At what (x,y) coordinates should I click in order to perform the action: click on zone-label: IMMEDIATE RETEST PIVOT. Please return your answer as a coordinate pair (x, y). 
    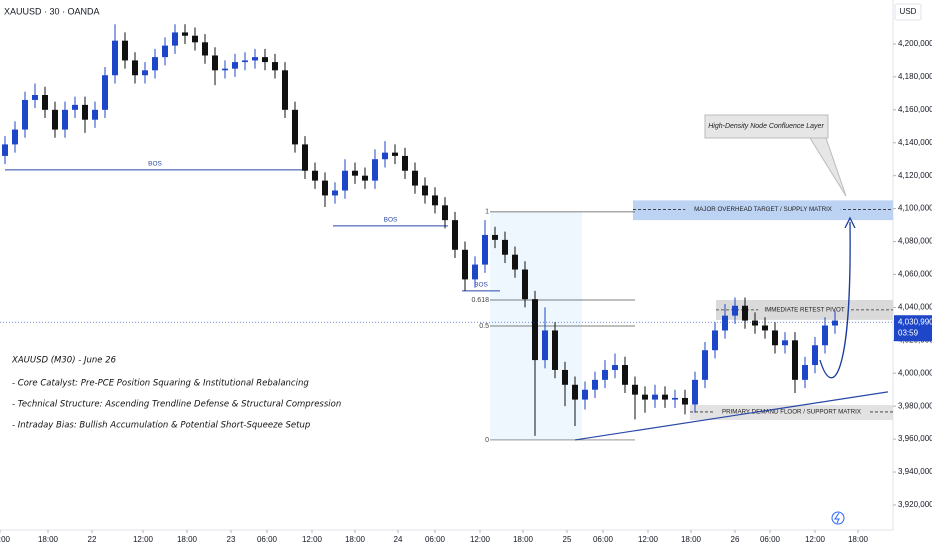
    Looking at the image, I should click on (804, 310).